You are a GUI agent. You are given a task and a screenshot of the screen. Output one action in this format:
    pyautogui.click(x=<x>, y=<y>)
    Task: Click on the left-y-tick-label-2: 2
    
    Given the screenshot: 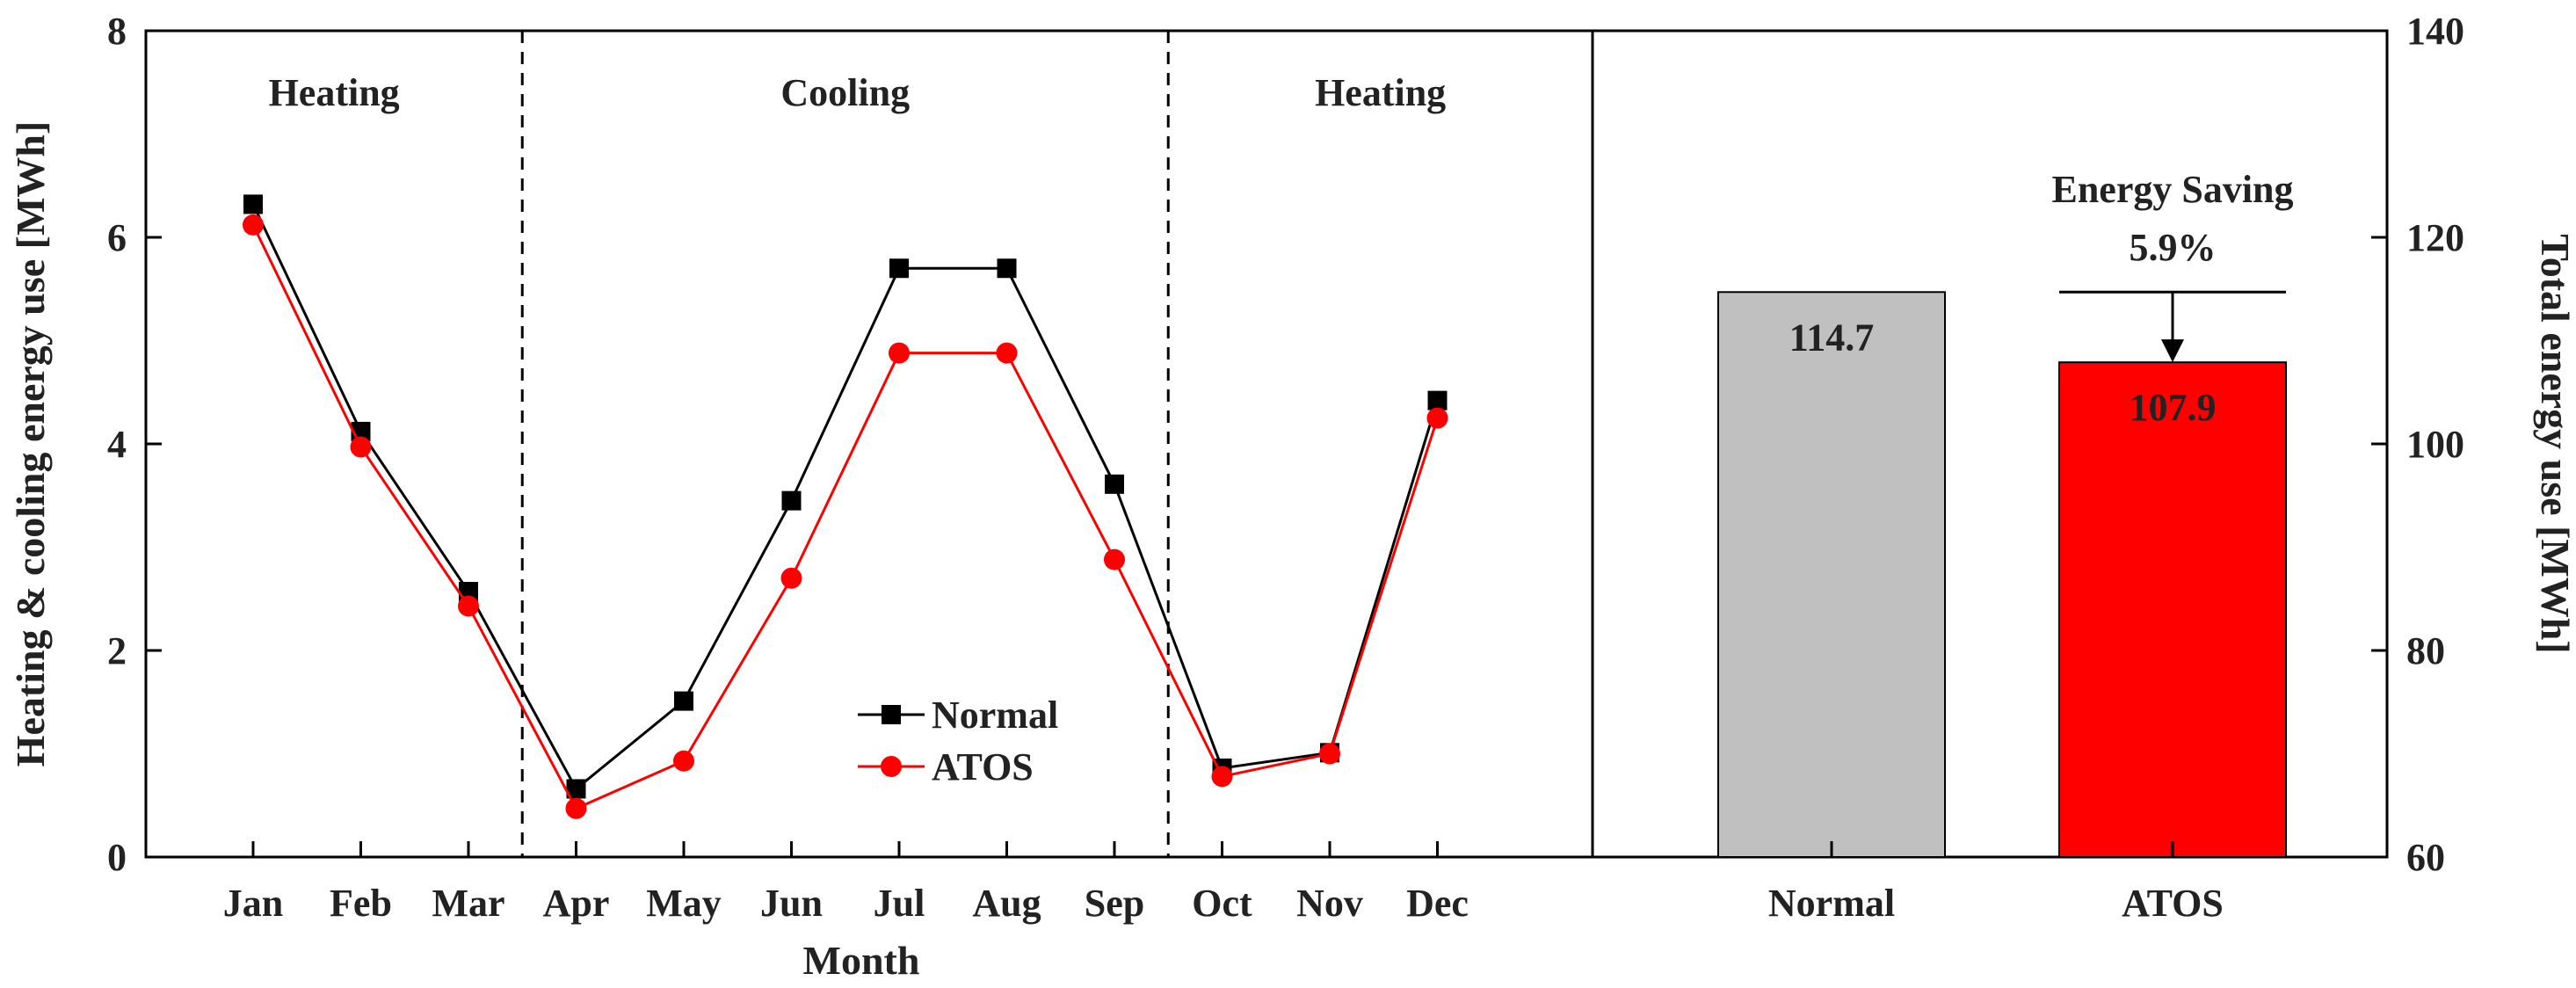 What is the action you would take?
    pyautogui.click(x=117, y=650)
    